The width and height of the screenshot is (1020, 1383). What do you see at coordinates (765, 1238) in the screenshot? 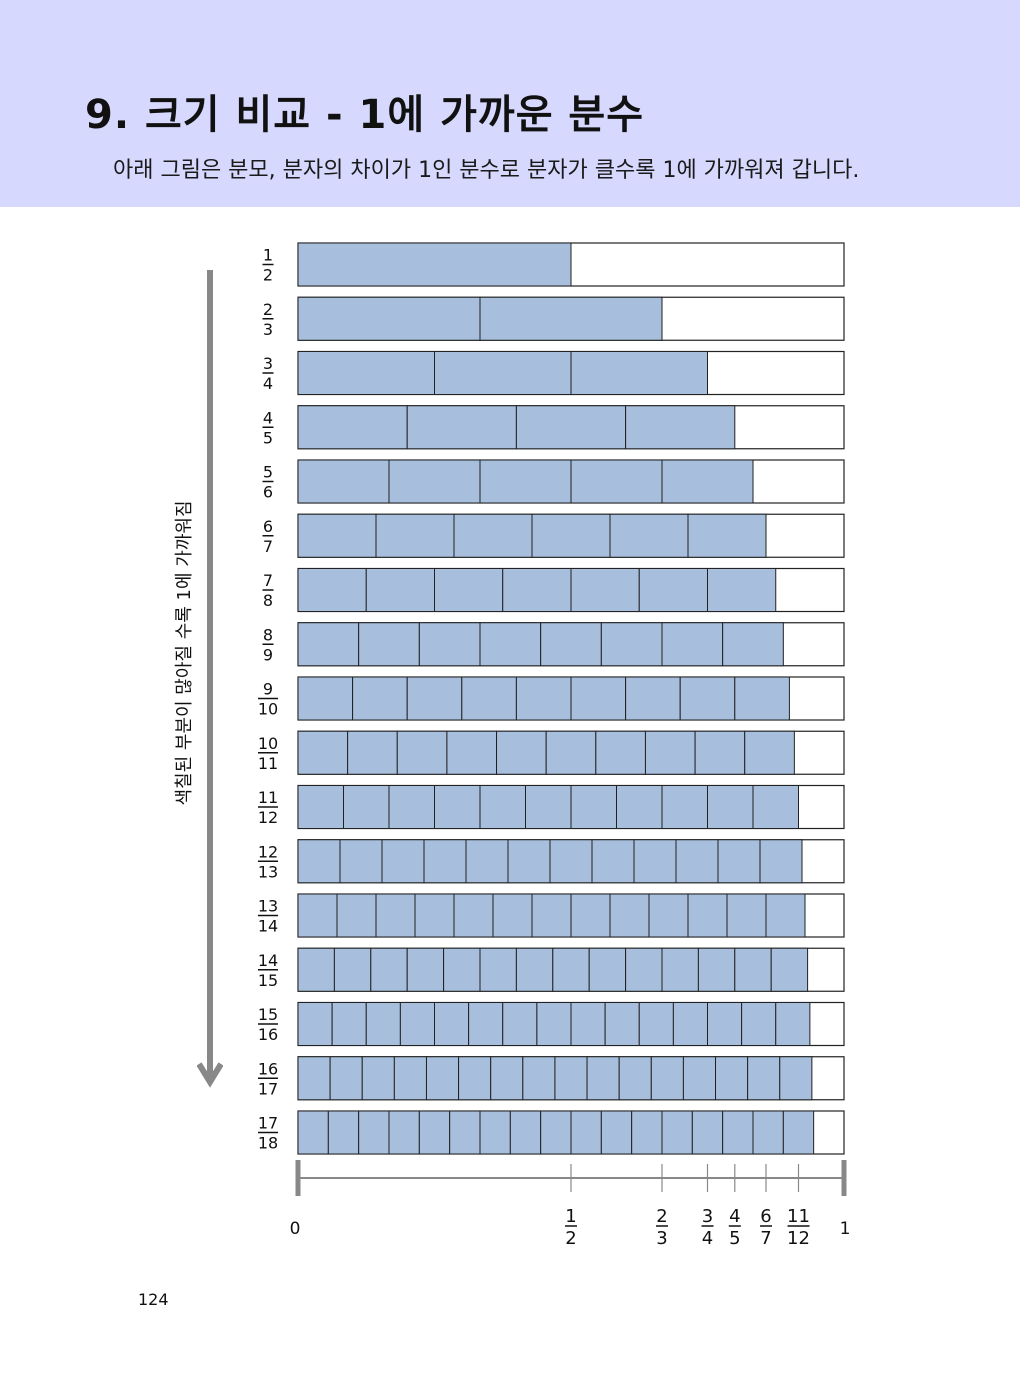
I see `tick-denominator: 7` at bounding box center [765, 1238].